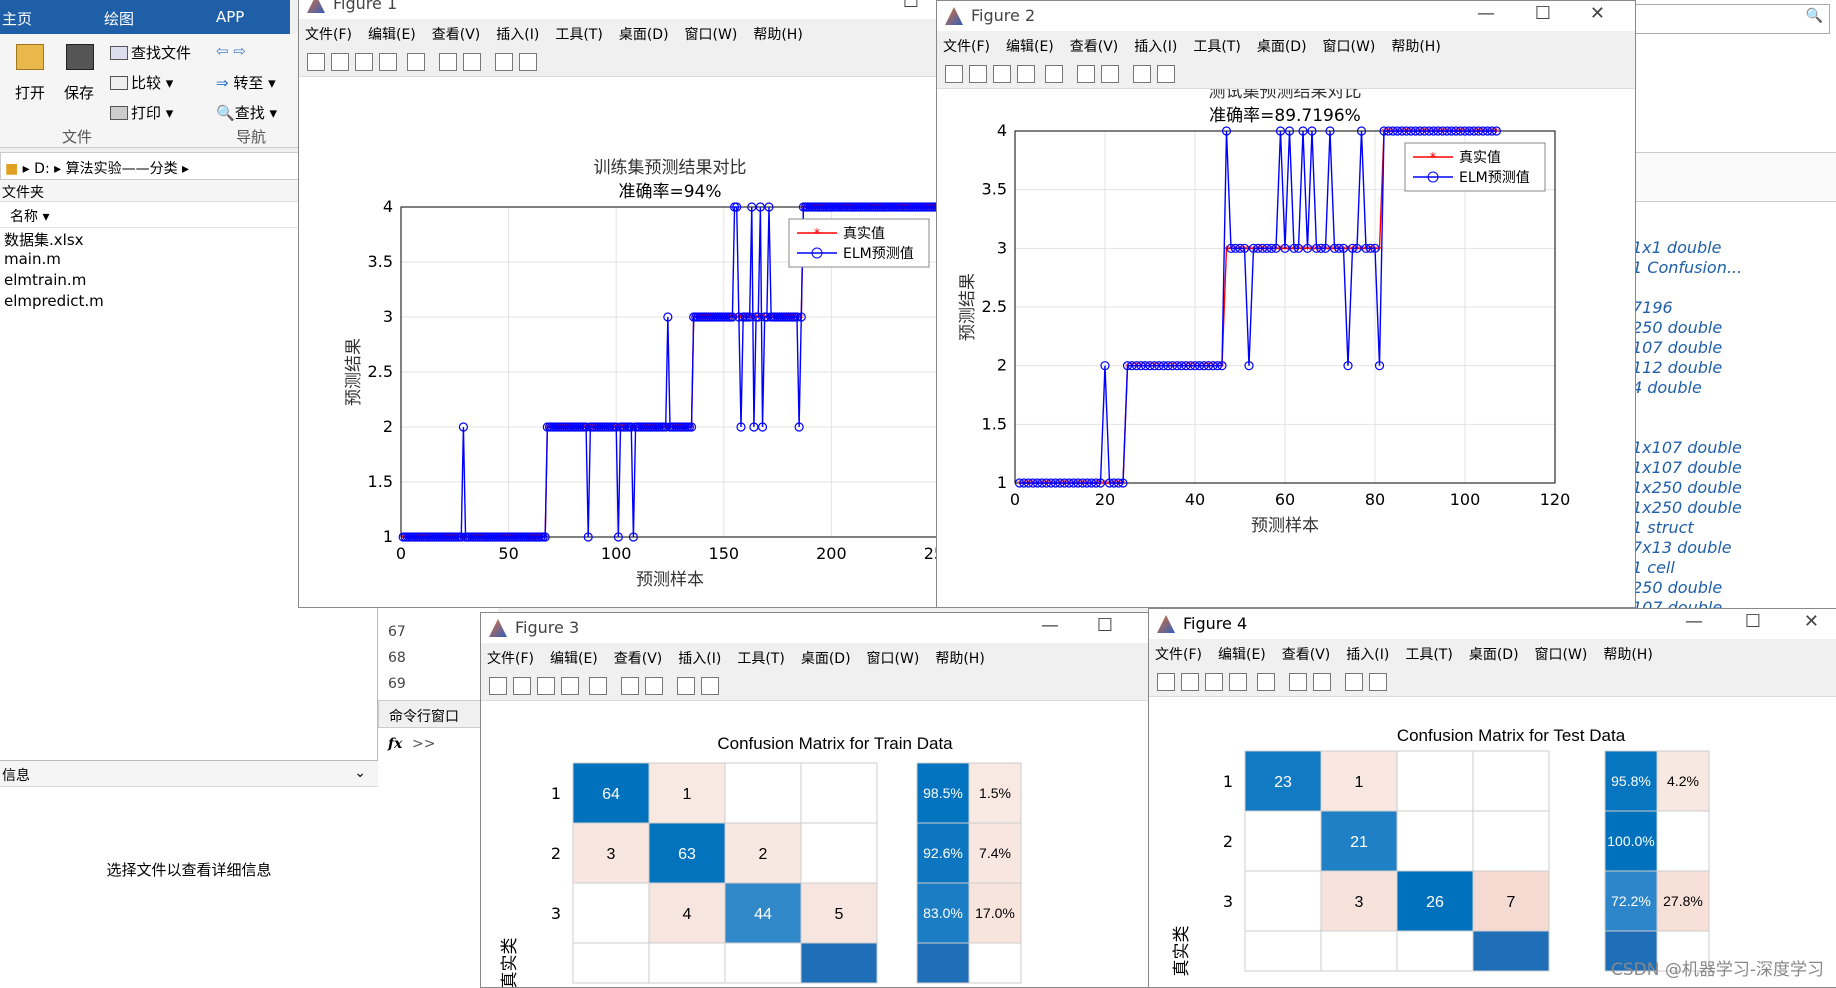  What do you see at coordinates (231, 51) in the screenshot?
I see `back-forward-buttons: ⇦ ⇨` at bounding box center [231, 51].